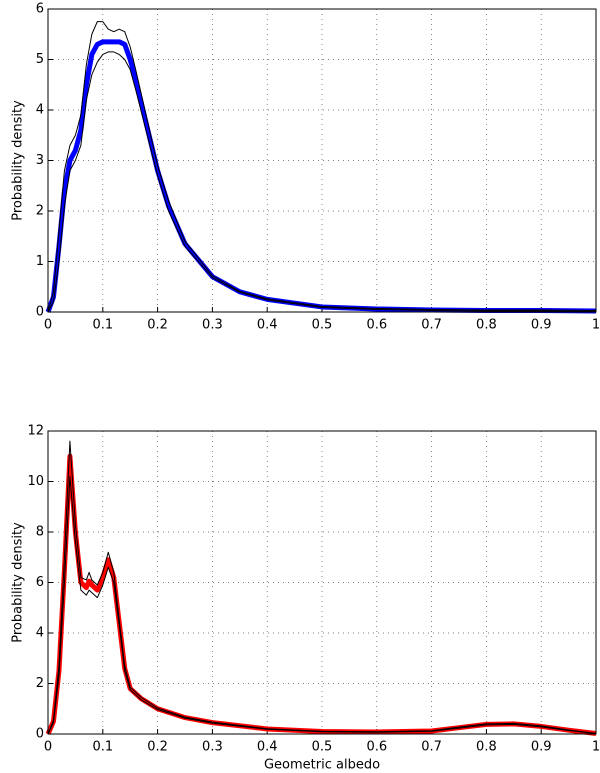  I want to click on y-tick-label: 10, so click(35, 481).